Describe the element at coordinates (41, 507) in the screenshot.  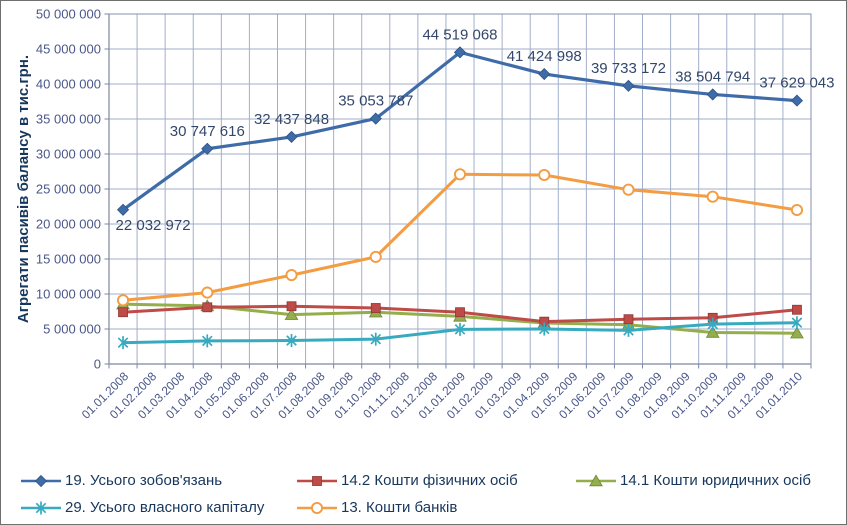
I see `legend-marker-star-icon` at that location.